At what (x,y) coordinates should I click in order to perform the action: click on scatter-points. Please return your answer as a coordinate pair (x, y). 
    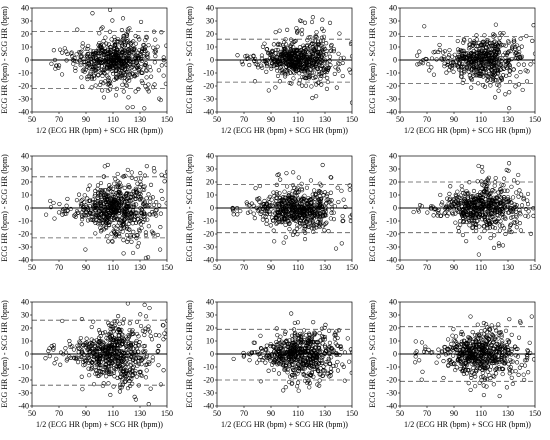
    Looking at the image, I should click on (109, 55).